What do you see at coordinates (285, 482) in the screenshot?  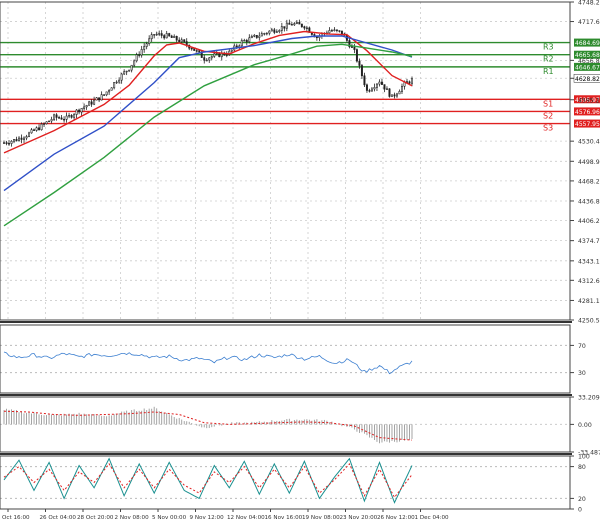 I see `stoch-frame` at bounding box center [285, 482].